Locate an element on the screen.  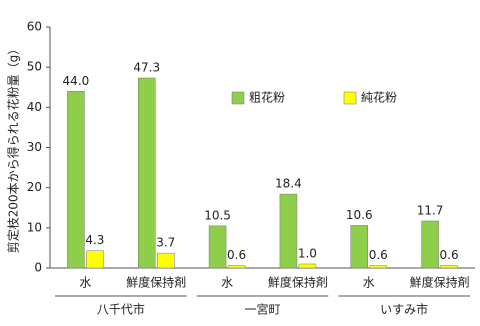
value-label: 47.3 is located at coordinates (146, 68).